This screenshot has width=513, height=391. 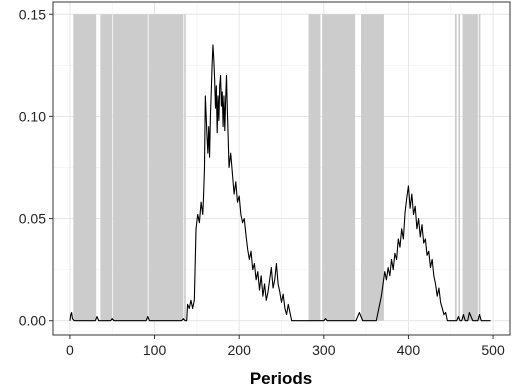 I want to click on x-axis-title: Periods, so click(x=281, y=378).